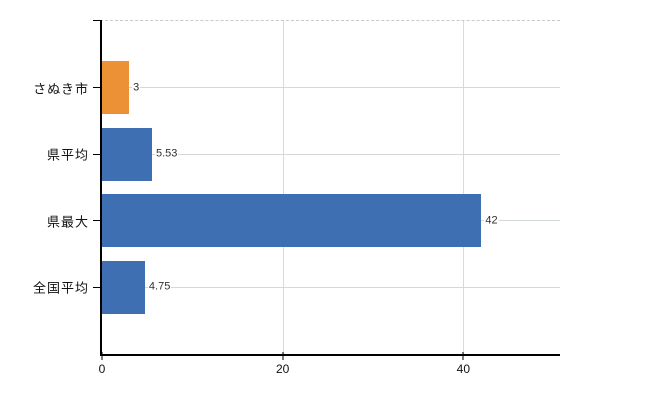 The width and height of the screenshot is (650, 400). Describe the element at coordinates (136, 88) in the screenshot. I see `value-label: 3` at that location.